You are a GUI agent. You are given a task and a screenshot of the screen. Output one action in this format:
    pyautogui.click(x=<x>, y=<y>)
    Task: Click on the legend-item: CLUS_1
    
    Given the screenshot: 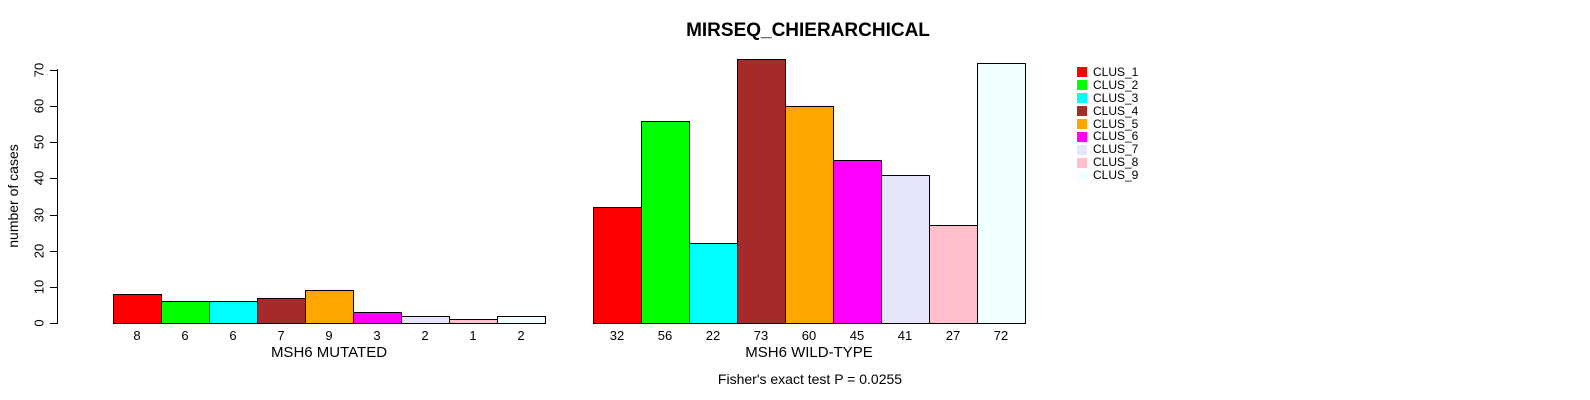 What is the action you would take?
    pyautogui.click(x=1107, y=72)
    